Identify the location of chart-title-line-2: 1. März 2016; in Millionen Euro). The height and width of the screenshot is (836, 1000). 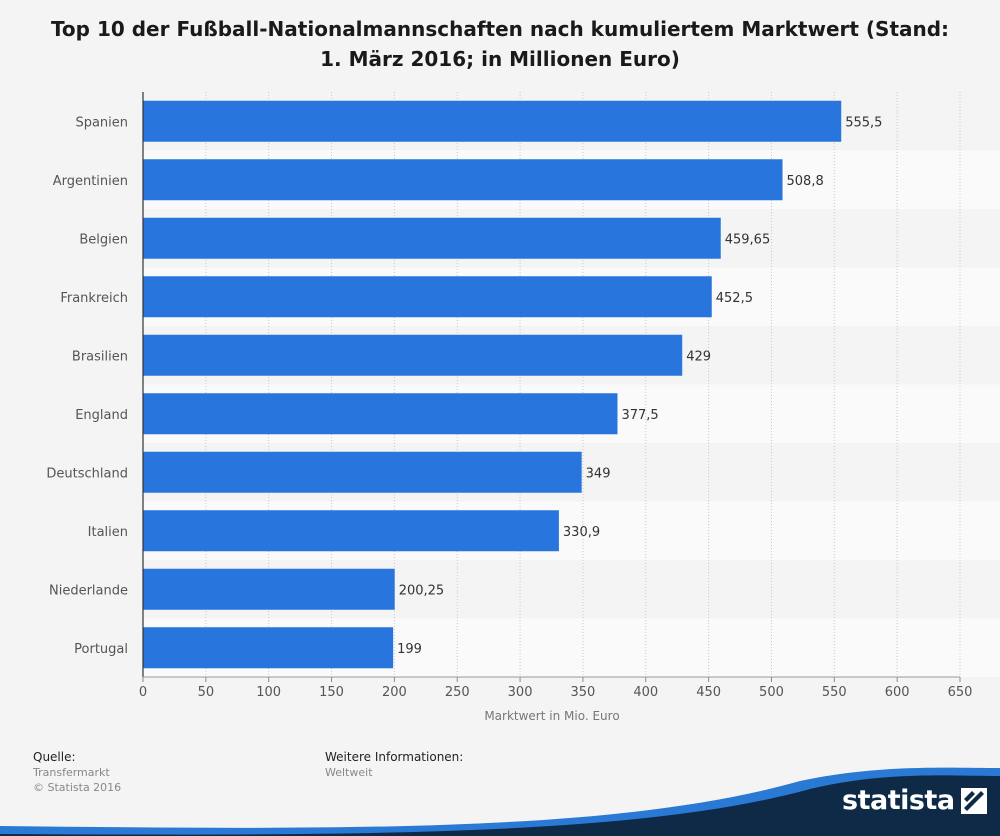
(500, 59).